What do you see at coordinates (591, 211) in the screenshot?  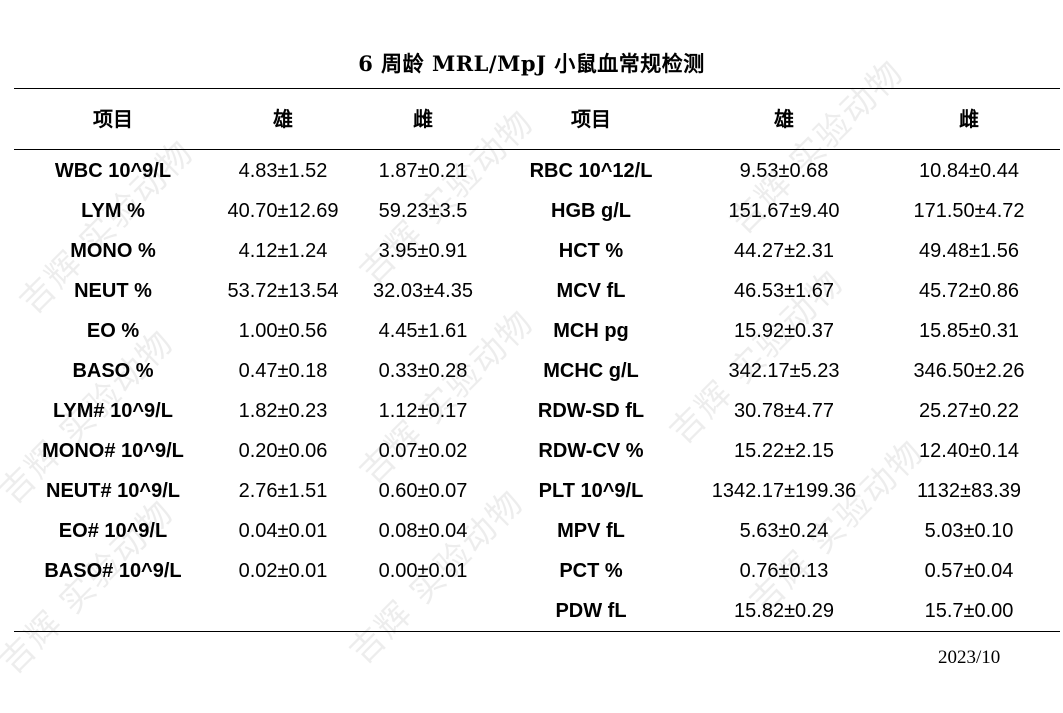 I see `row-label-item-right: HGB g/L` at bounding box center [591, 211].